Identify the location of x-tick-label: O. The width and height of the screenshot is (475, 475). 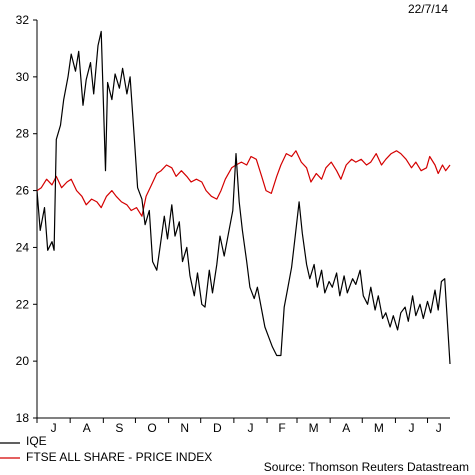
(151, 428).